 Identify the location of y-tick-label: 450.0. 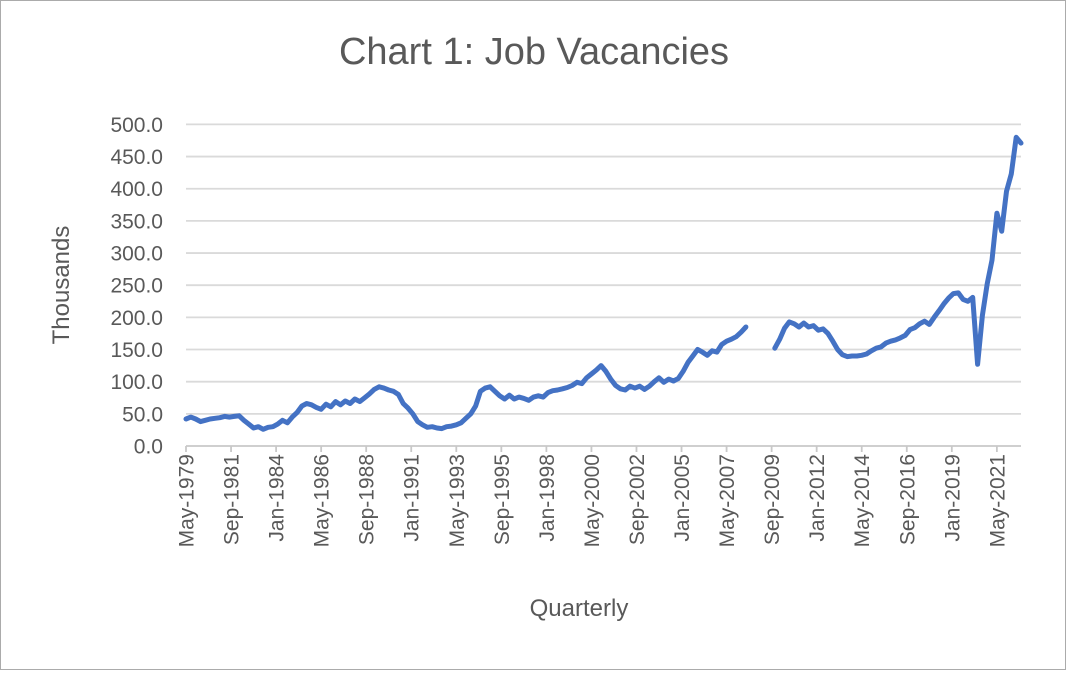
(136, 157).